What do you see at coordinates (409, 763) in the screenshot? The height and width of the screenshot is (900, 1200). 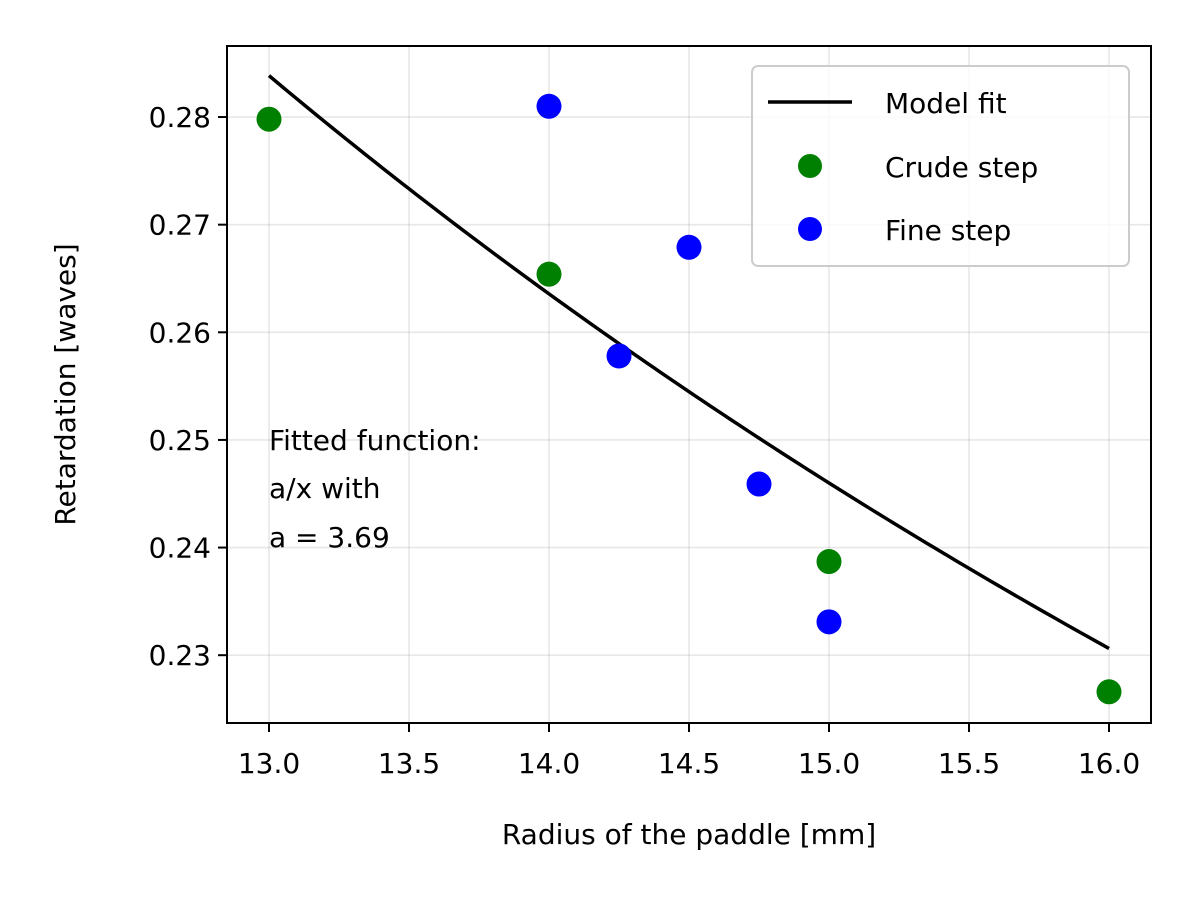 I see `x-tick-label: 13.5` at bounding box center [409, 763].